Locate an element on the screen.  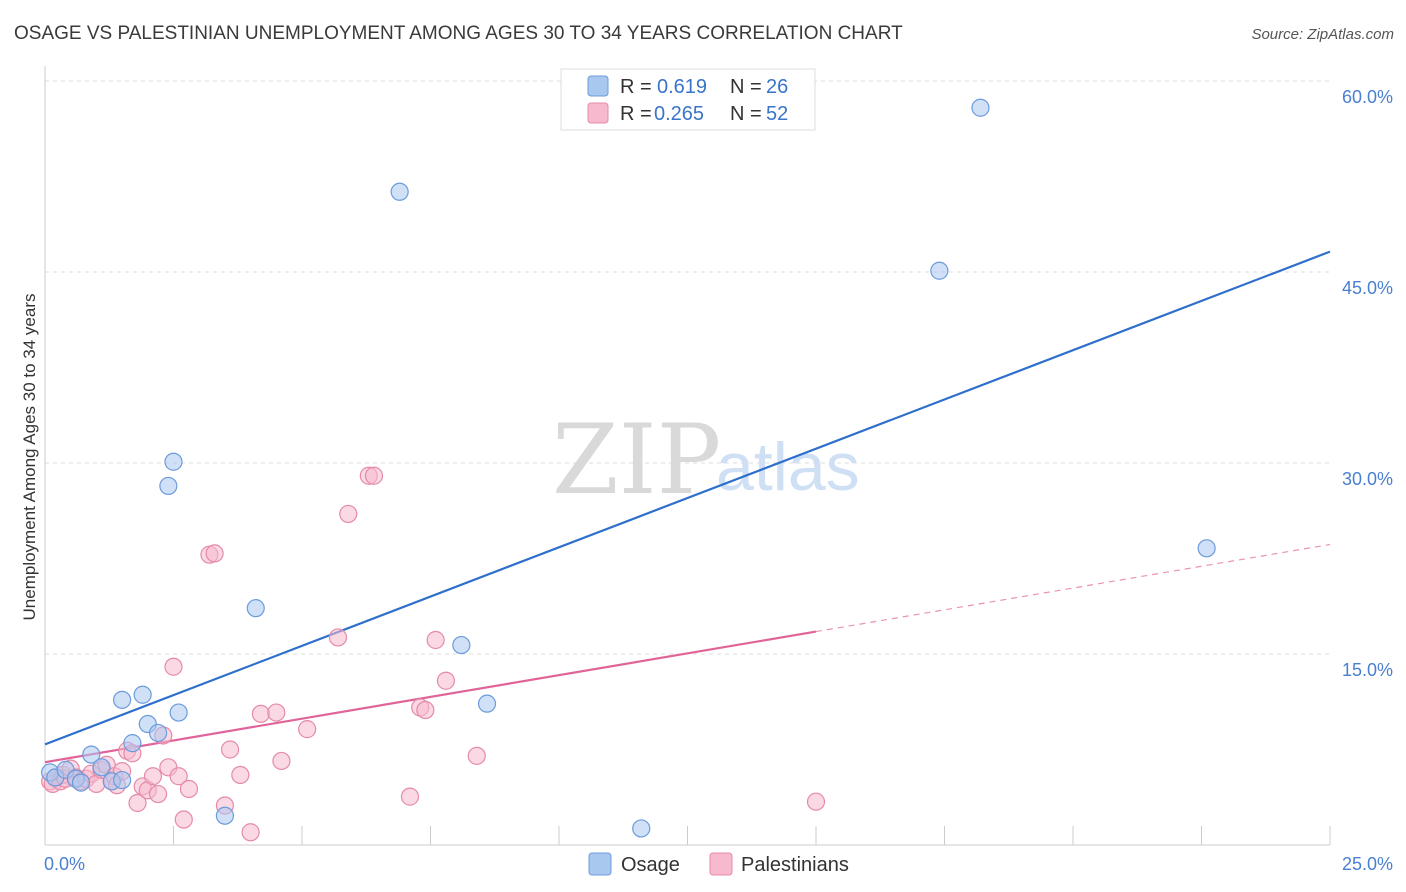
y-tick-label: 45.0% is located at coordinates (1367, 288).